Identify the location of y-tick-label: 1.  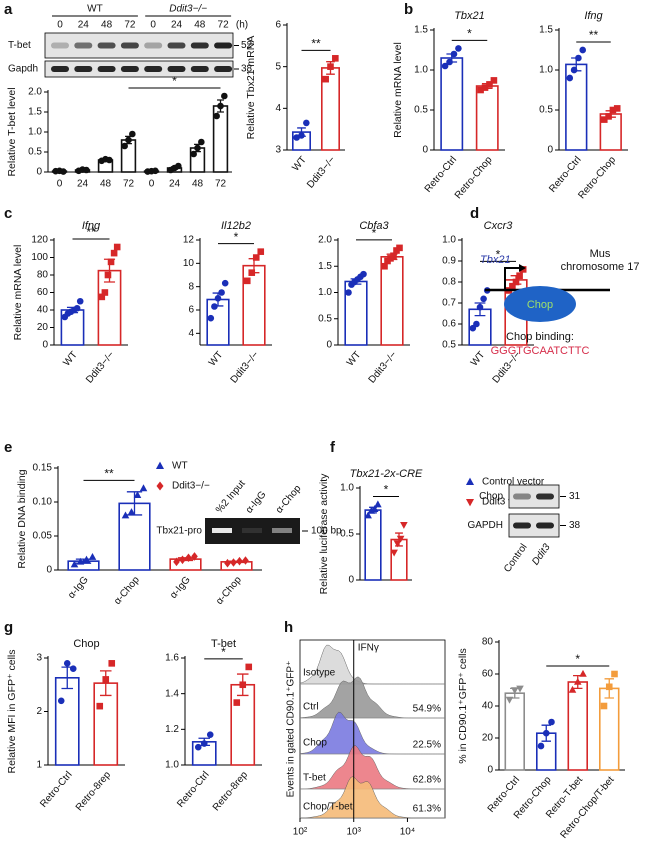
(39, 765).